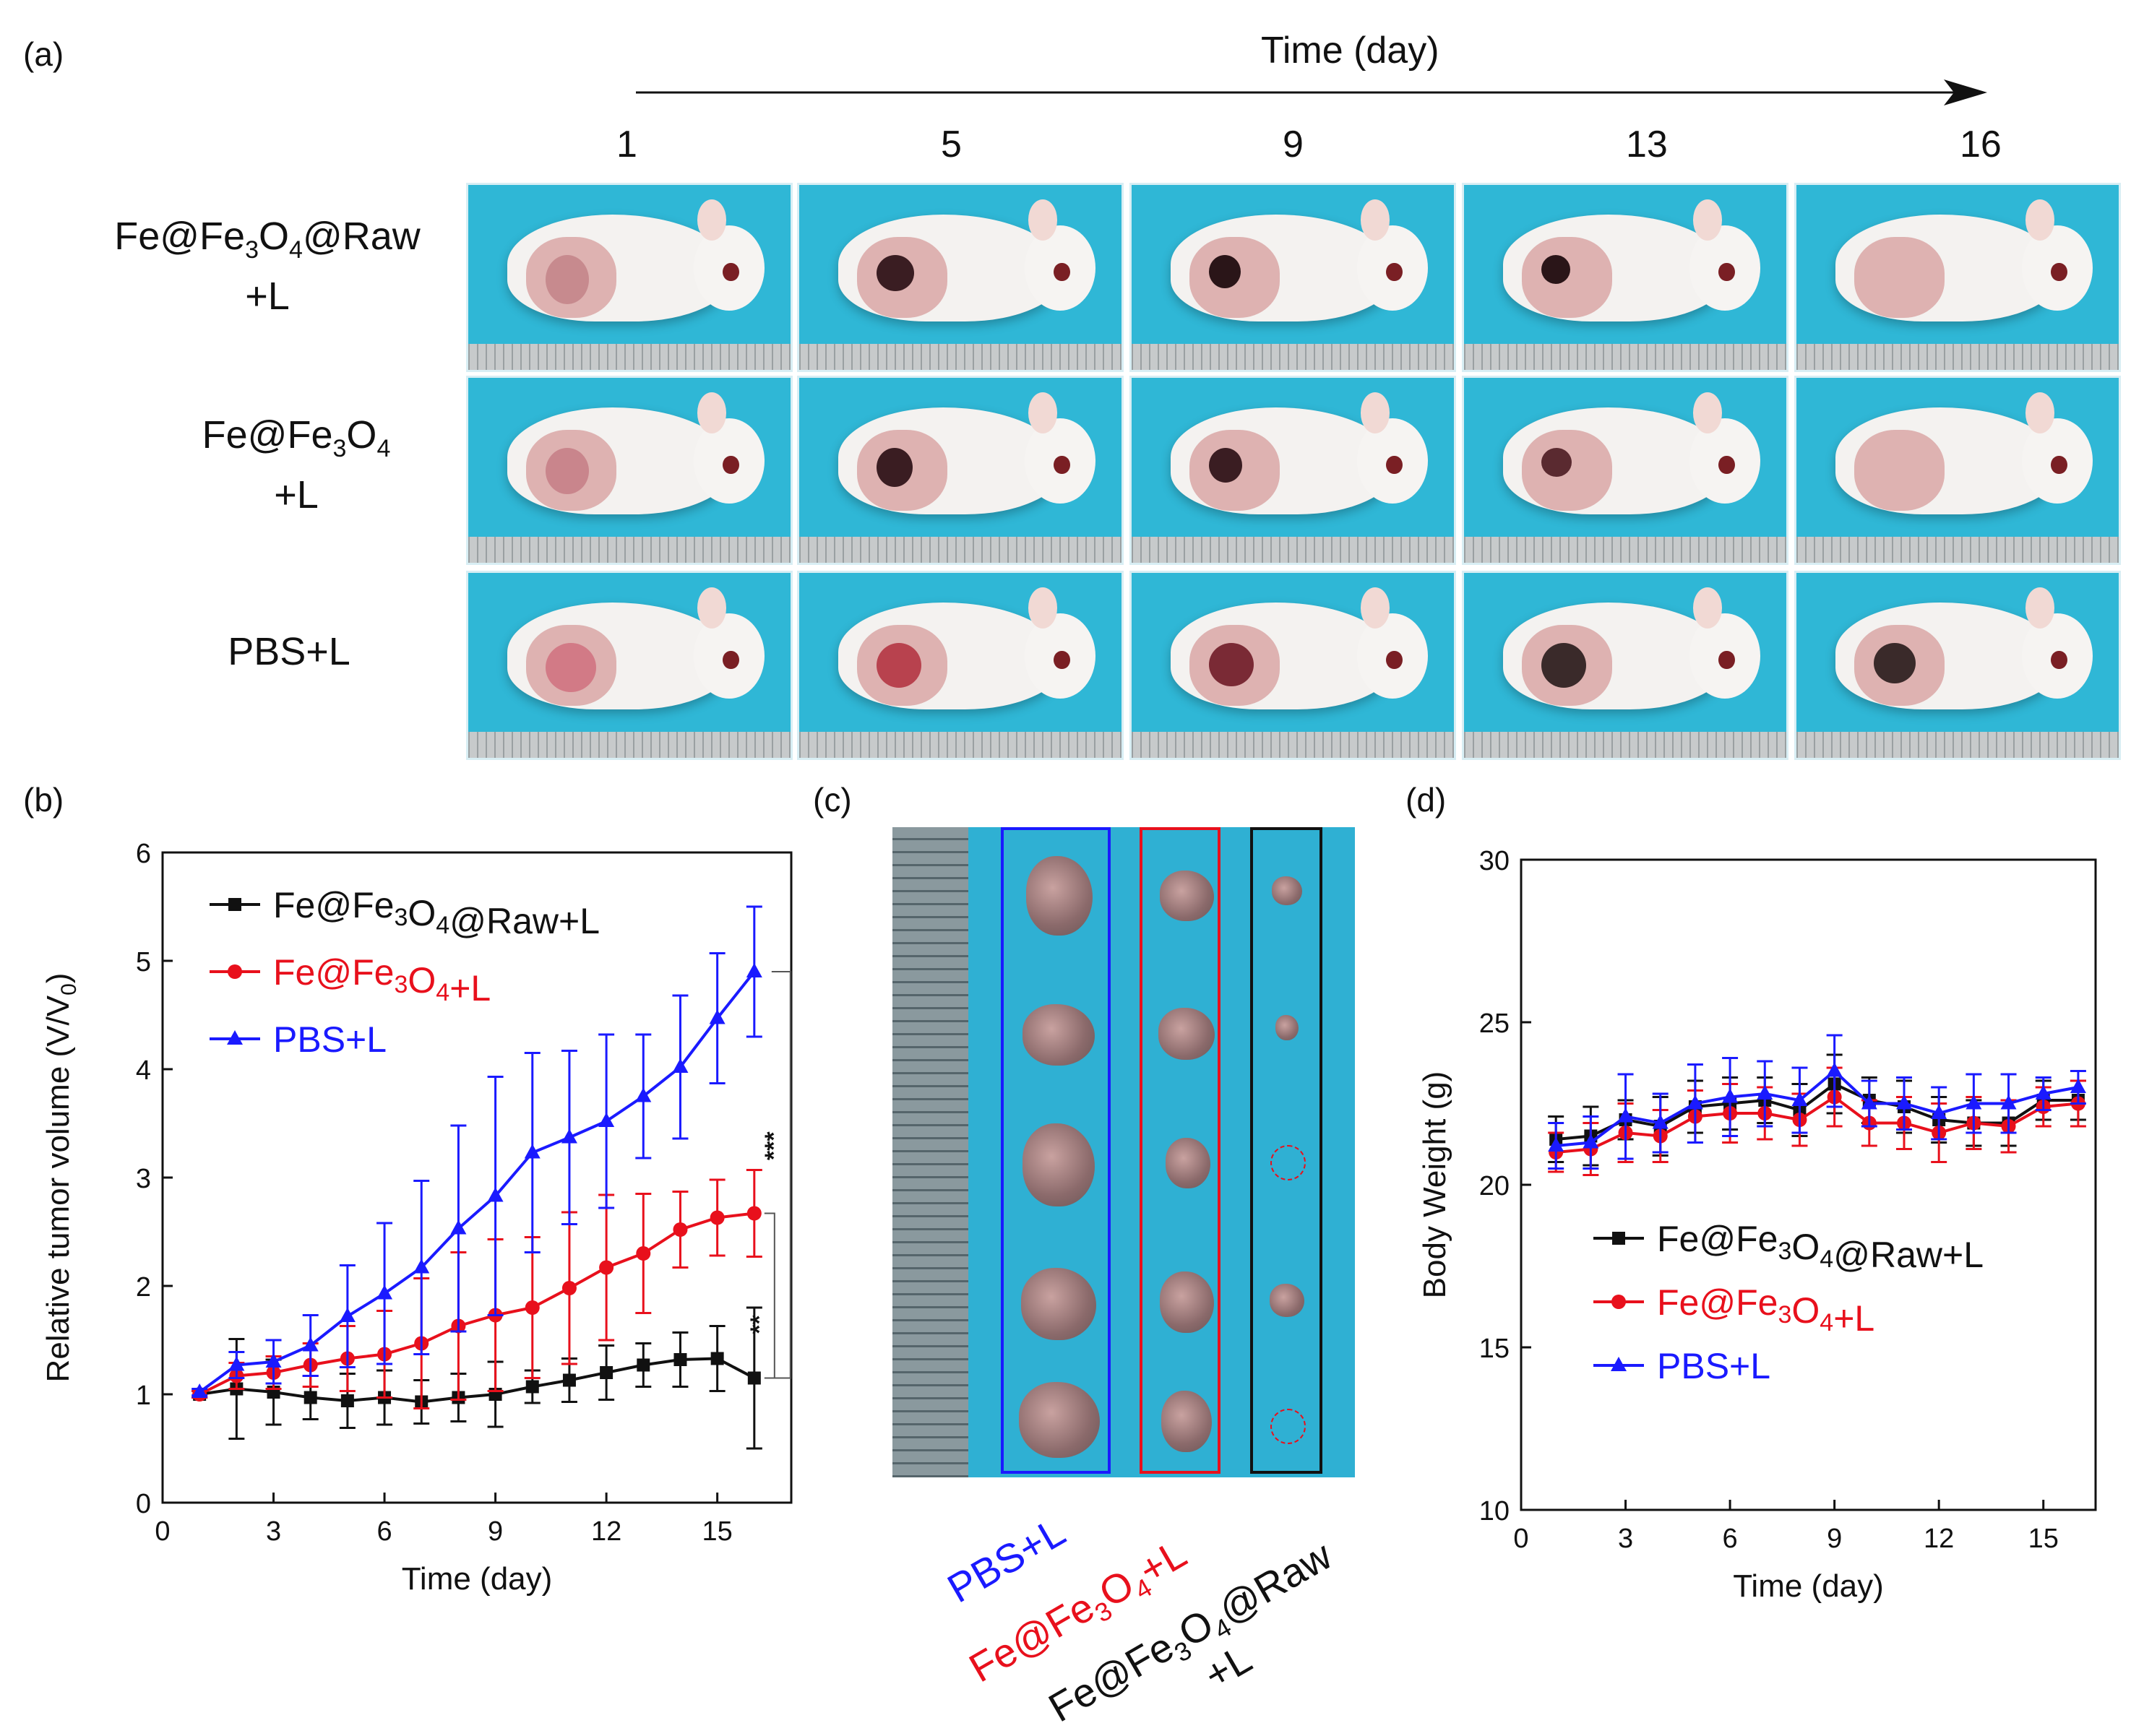  Describe the element at coordinates (1625, 470) in the screenshot. I see `mouse-photo-r2-c4` at that location.